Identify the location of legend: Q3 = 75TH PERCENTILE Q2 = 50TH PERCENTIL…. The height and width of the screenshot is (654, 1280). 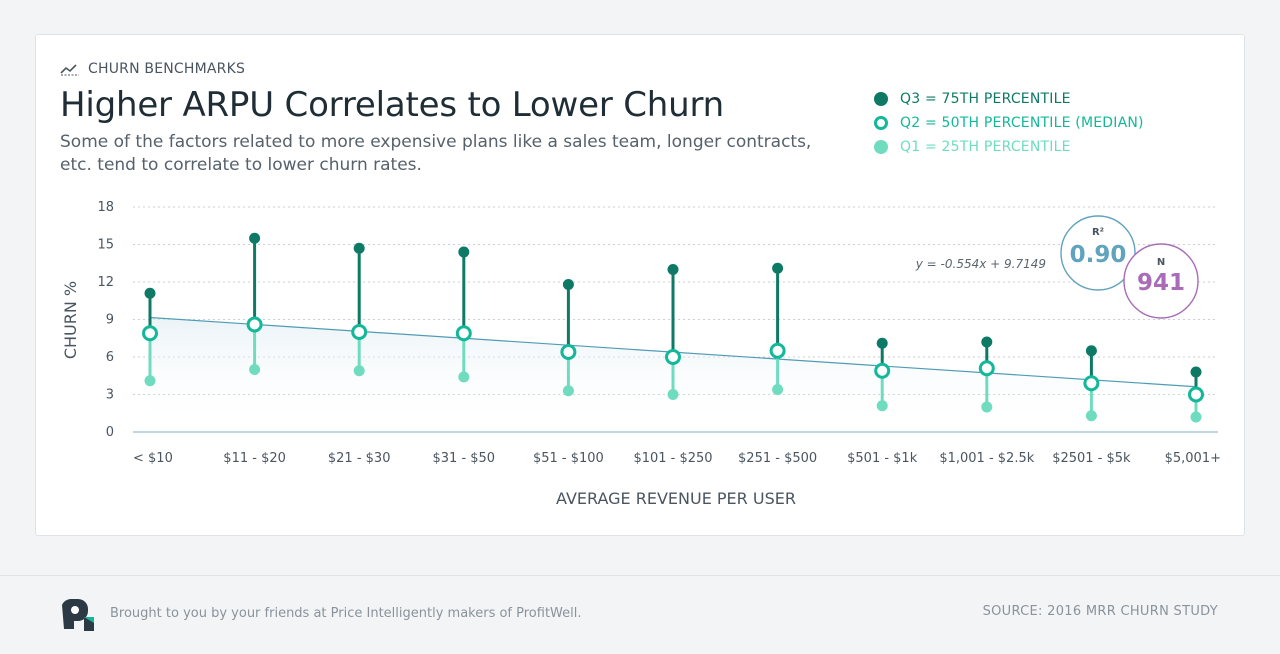
(1009, 123).